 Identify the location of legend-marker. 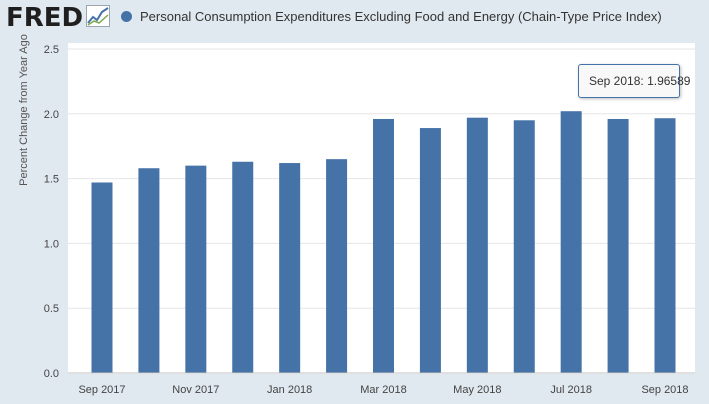
(126, 16).